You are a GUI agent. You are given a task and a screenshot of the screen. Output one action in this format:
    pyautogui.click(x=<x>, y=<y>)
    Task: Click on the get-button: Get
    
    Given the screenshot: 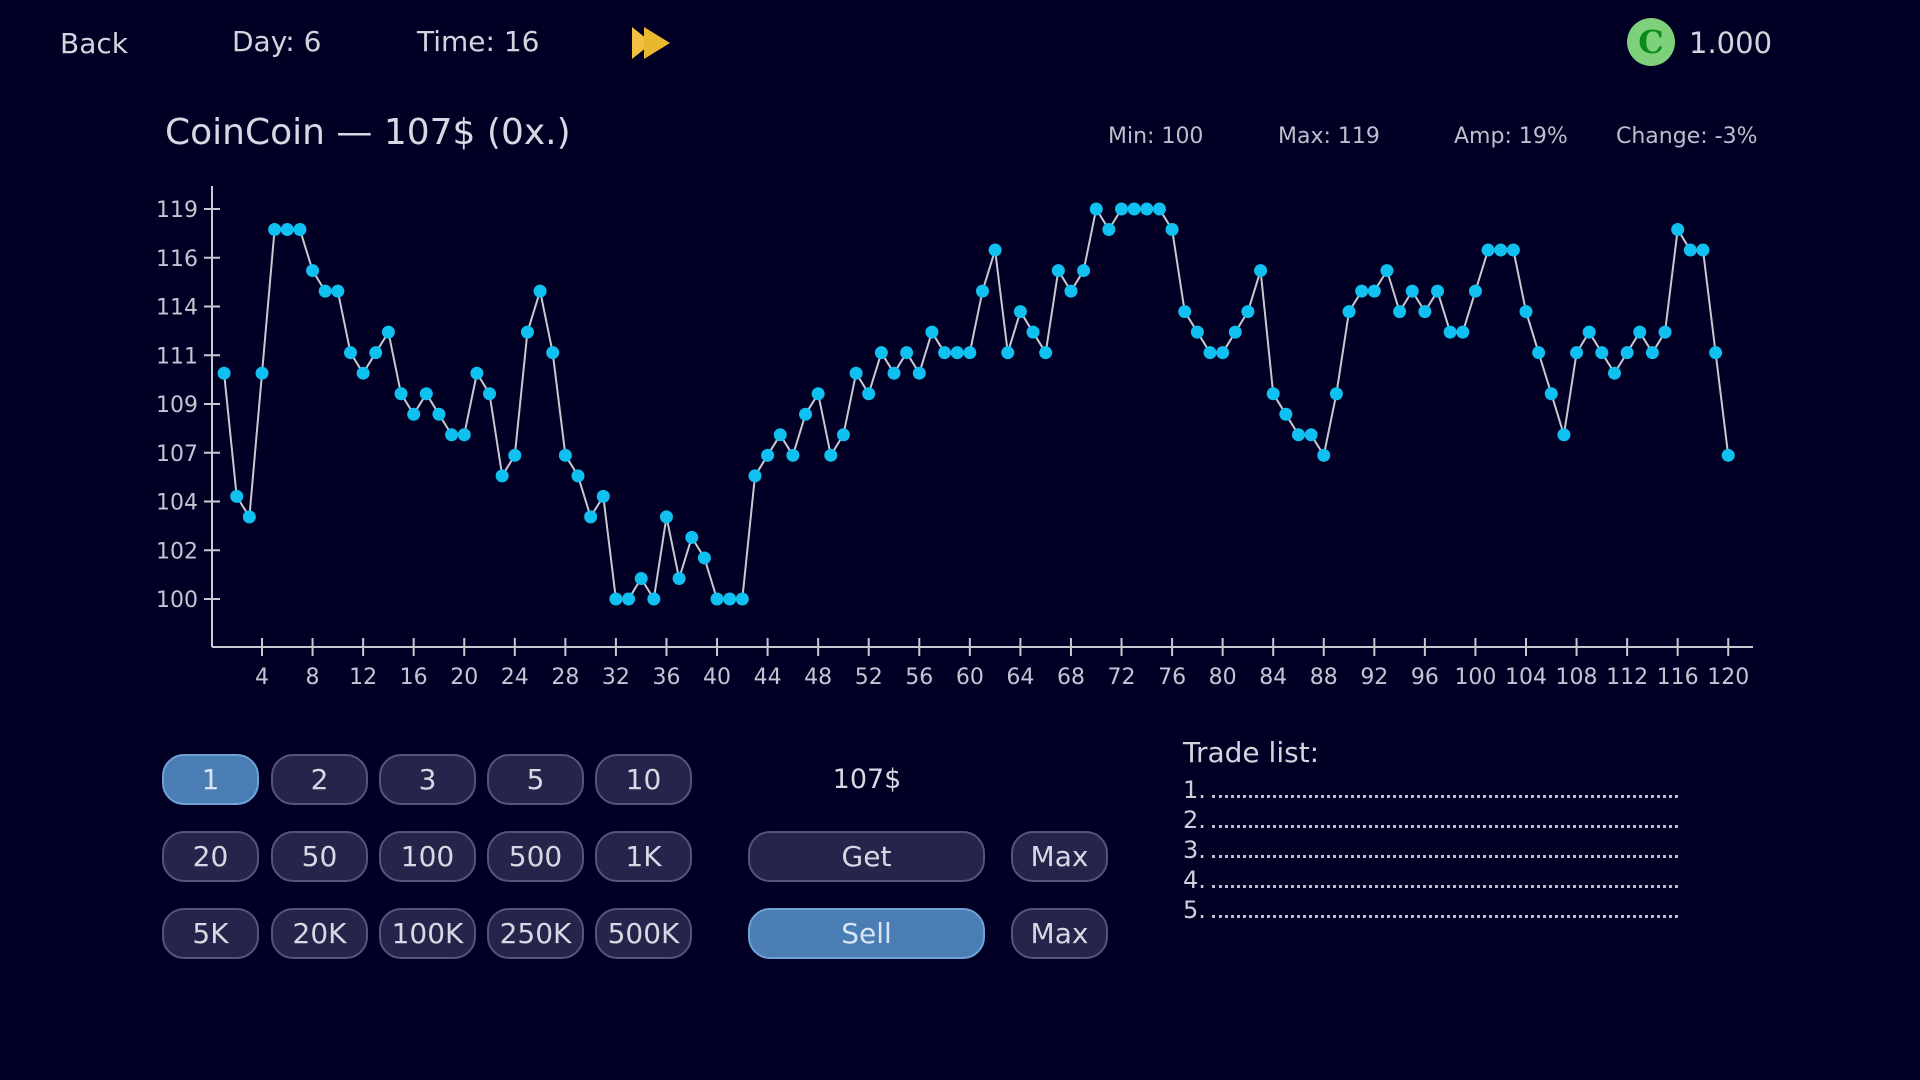 What is the action you would take?
    pyautogui.click(x=866, y=856)
    